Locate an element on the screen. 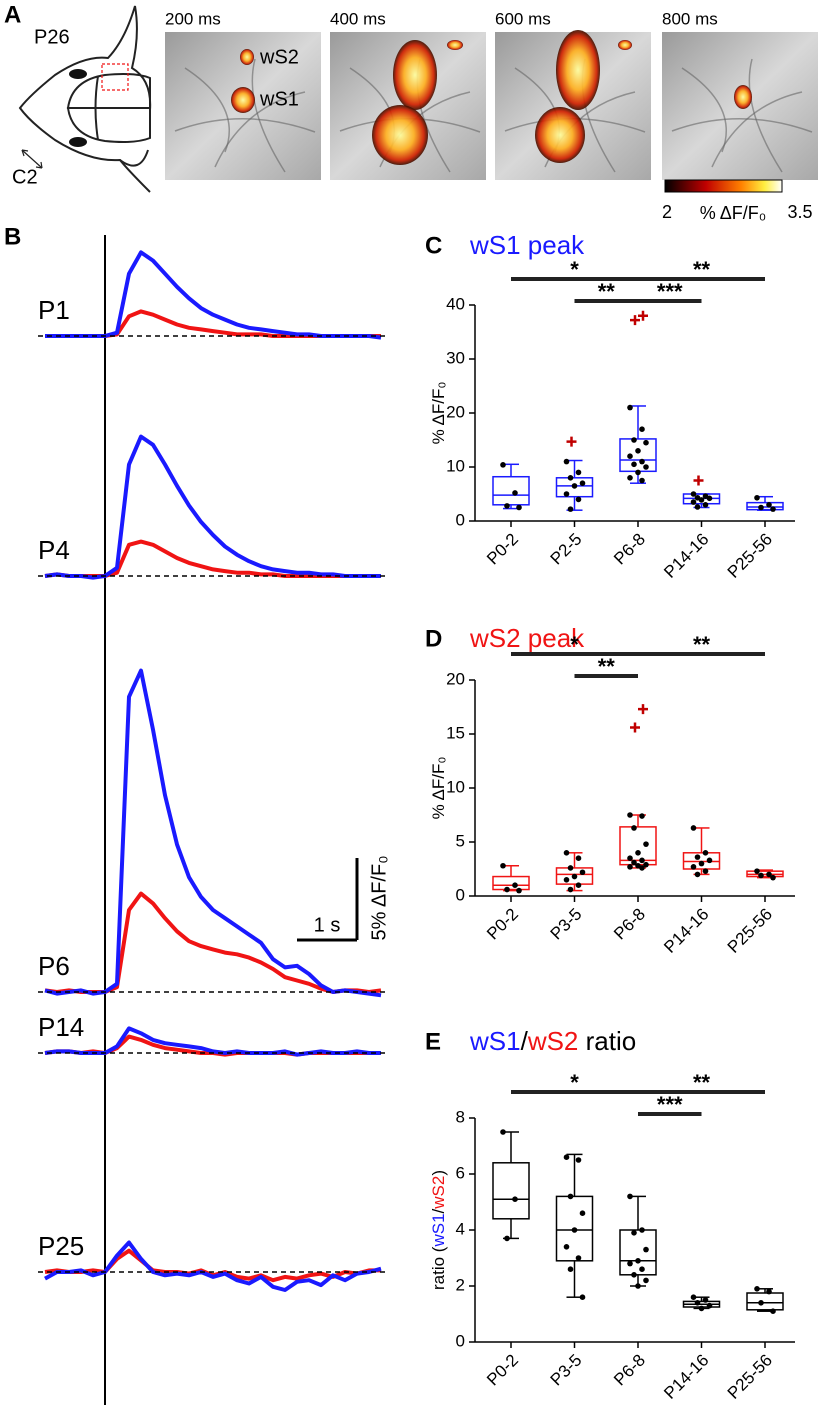 This screenshot has height=1414, width=820. x-tick-label: P3-5 is located at coordinates (566, 1370).